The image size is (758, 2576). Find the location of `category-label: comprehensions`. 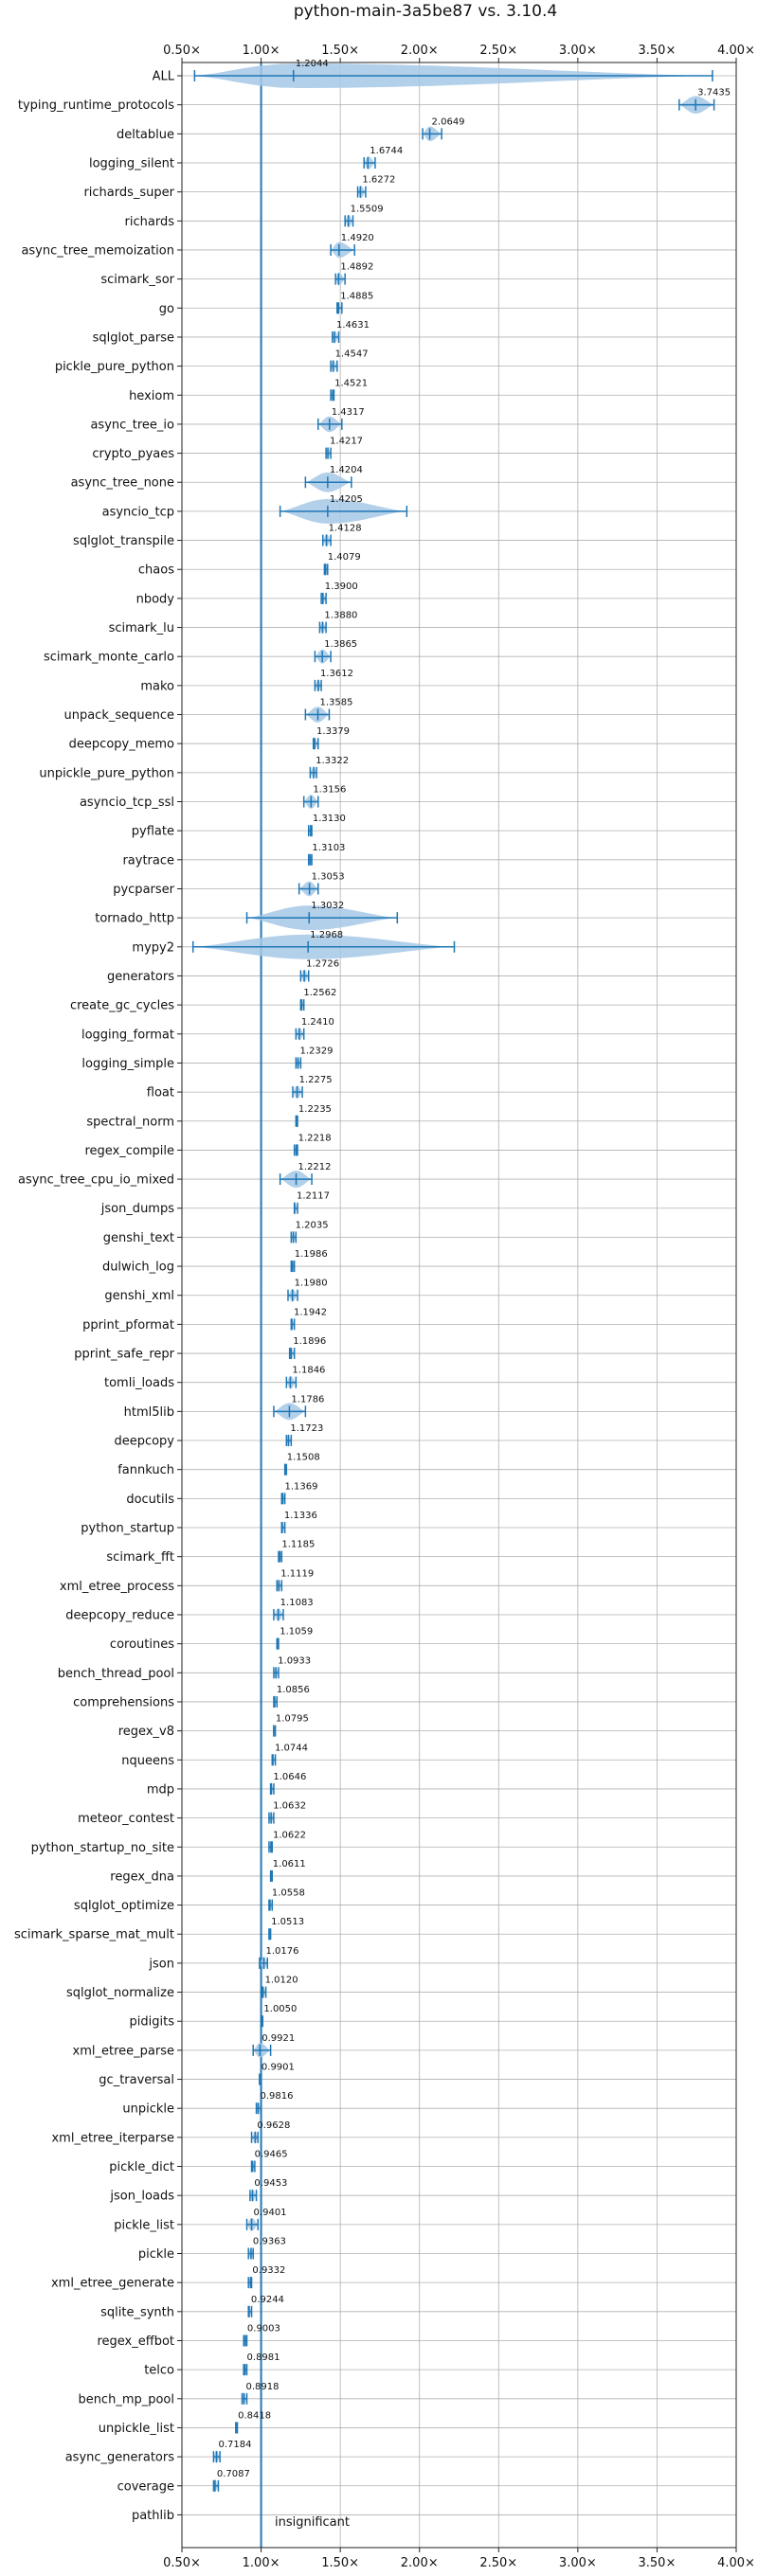

category-label: comprehensions is located at coordinates (123, 1702).